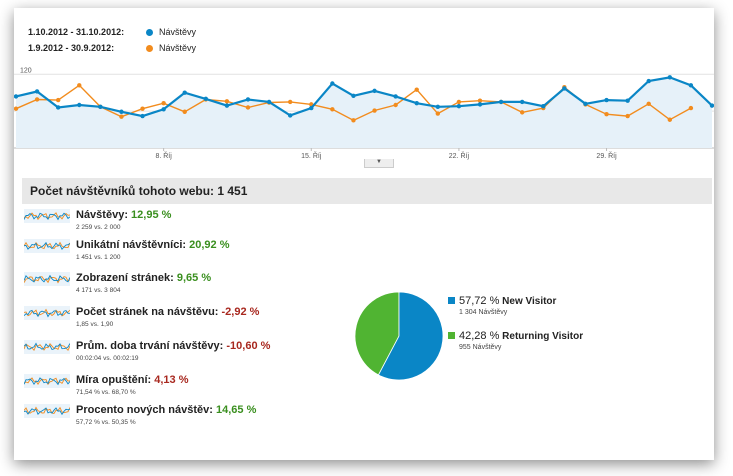  Describe the element at coordinates (26, 70) in the screenshot. I see `y-tick-label: 120` at that location.